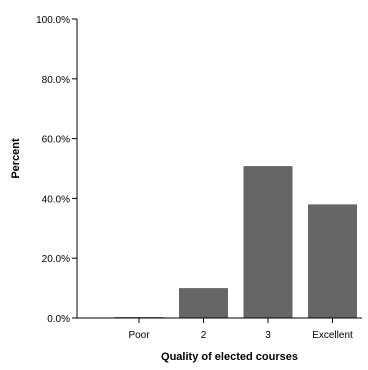  Describe the element at coordinates (56, 80) in the screenshot. I see `y-tick-label: 80.0%` at that location.